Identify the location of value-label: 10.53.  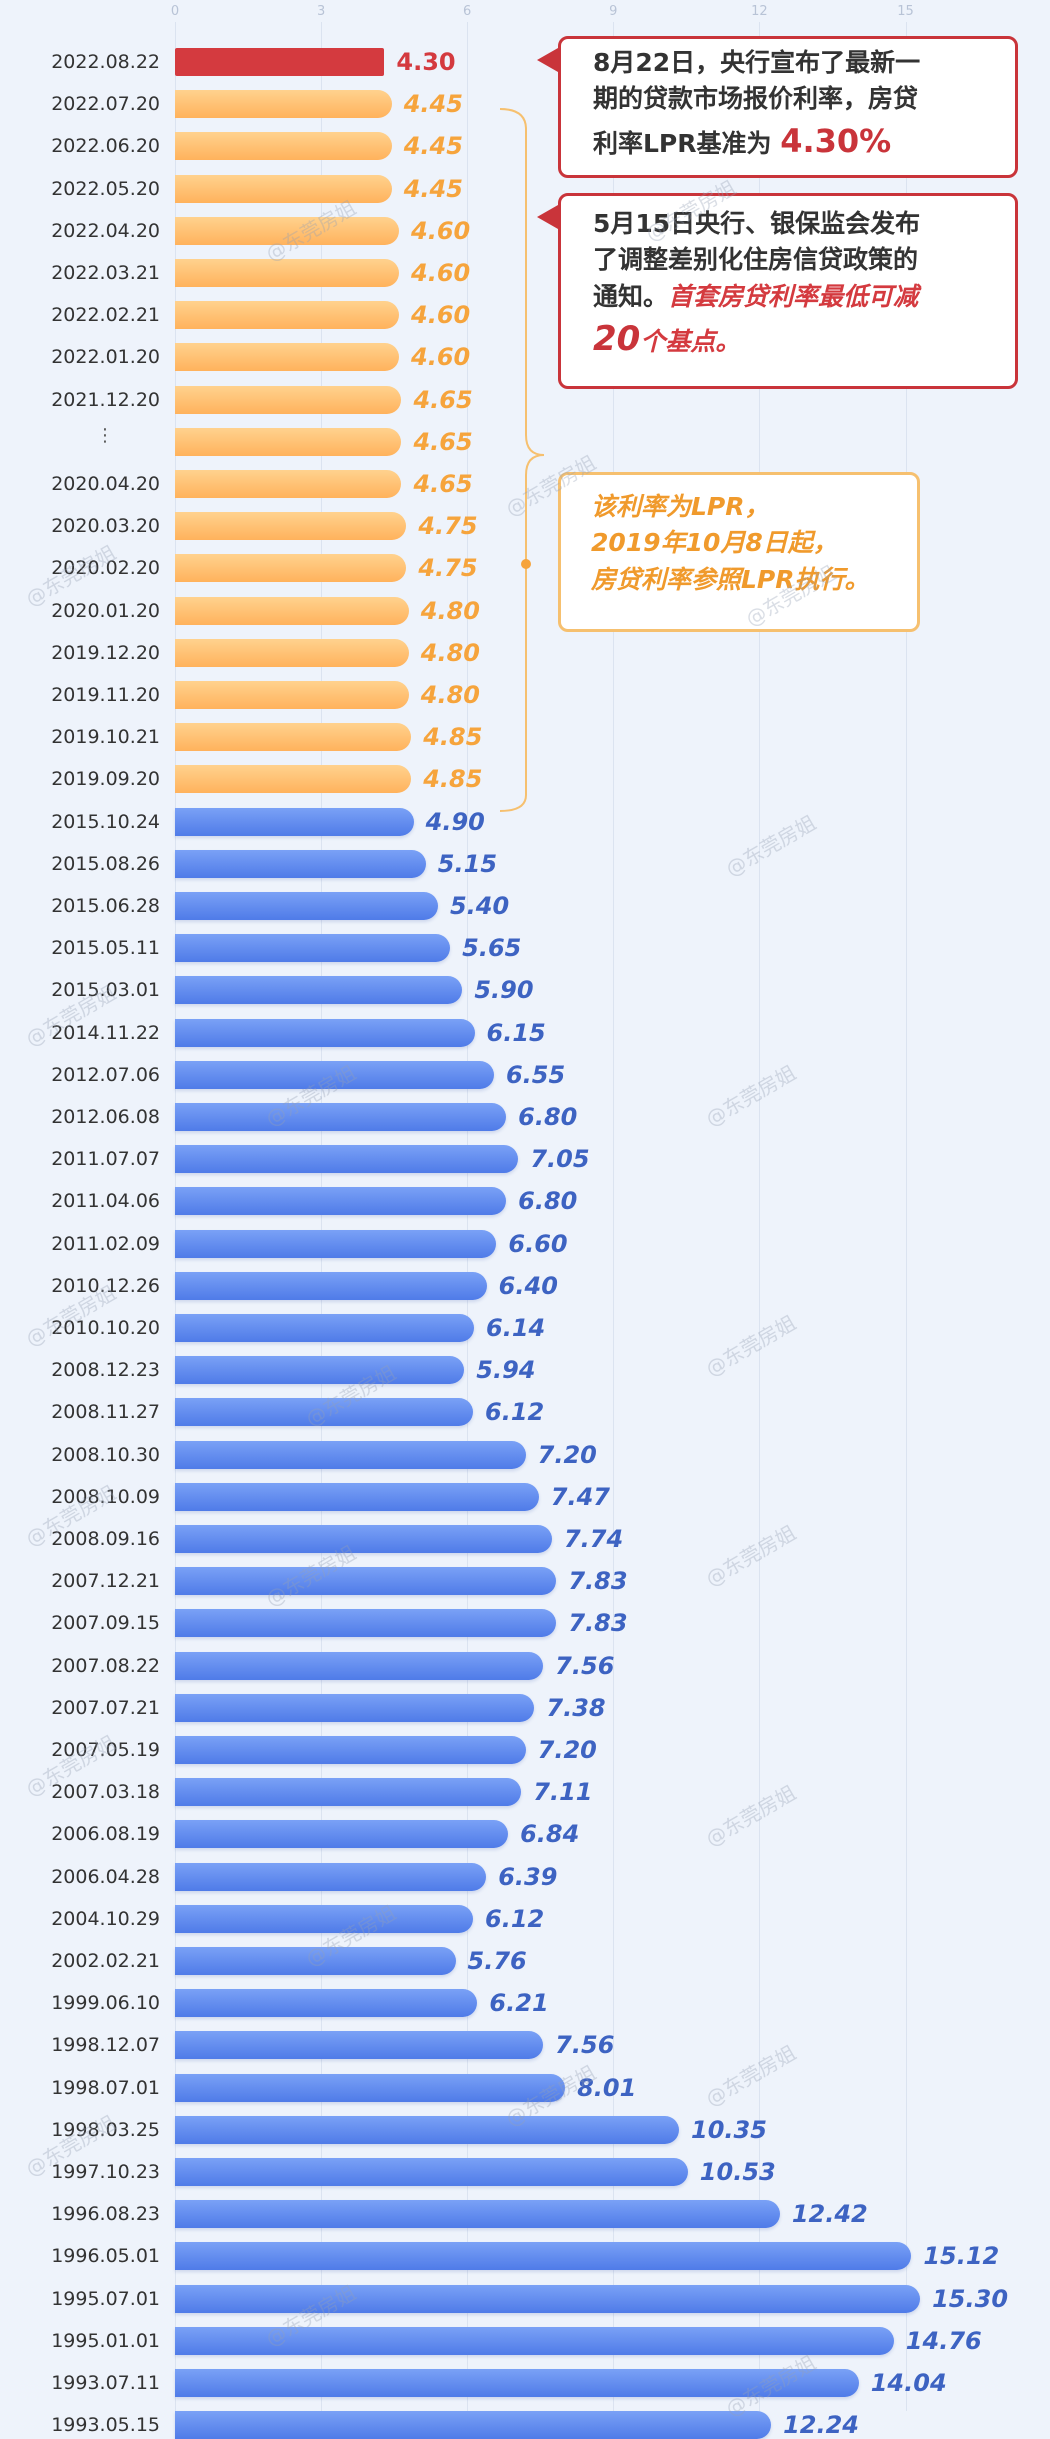
(737, 2172).